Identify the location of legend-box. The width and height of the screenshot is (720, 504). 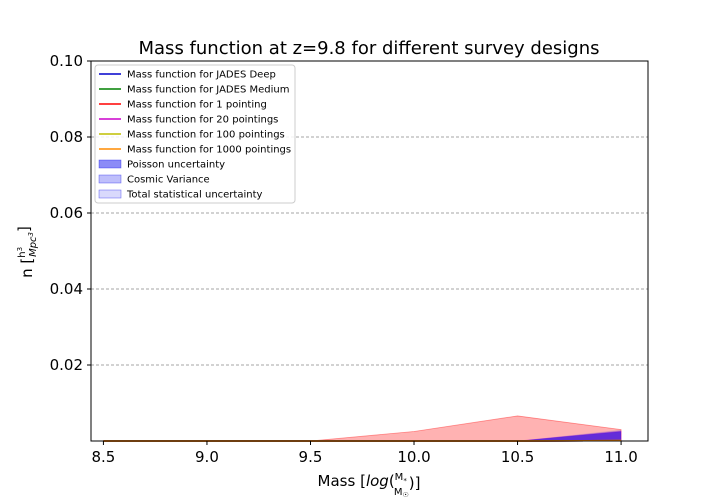
(195, 134).